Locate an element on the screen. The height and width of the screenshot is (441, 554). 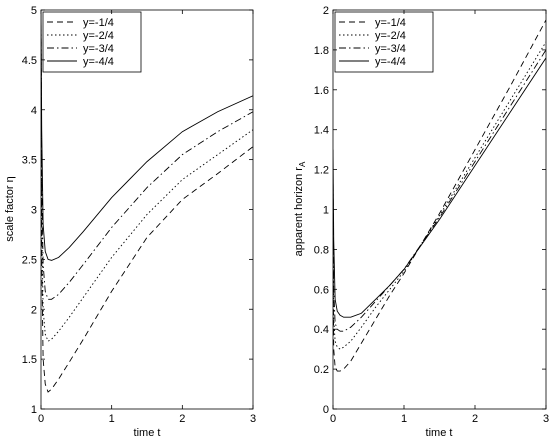
left-y-tick-label: 1 is located at coordinates (34, 410).